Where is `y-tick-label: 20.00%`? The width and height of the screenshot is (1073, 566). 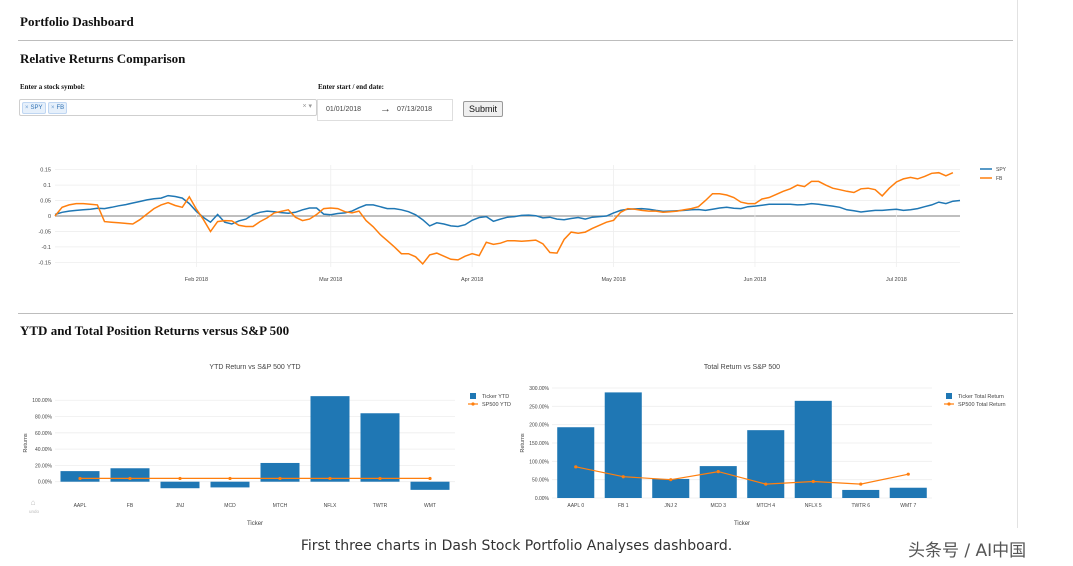
y-tick-label: 20.00% is located at coordinates (44, 466).